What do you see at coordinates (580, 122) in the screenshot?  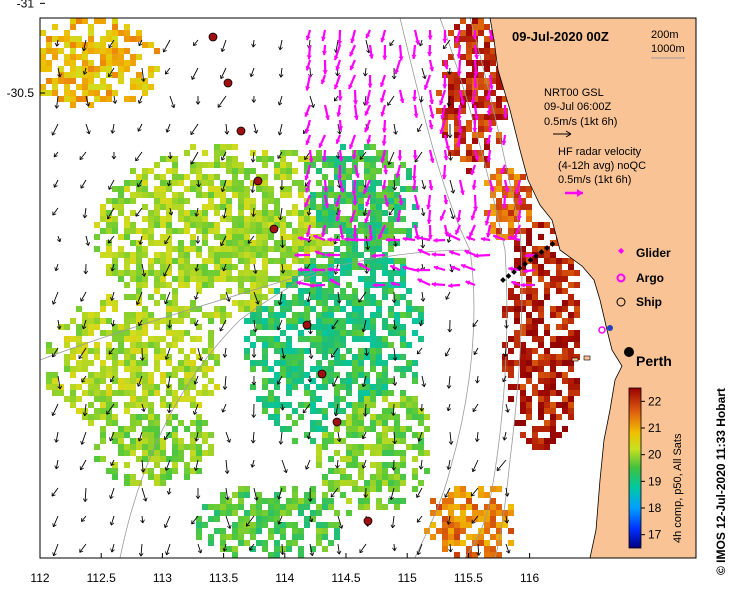 I see `gsl-legend-line3: 0.5m/s (1kt 6h)` at bounding box center [580, 122].